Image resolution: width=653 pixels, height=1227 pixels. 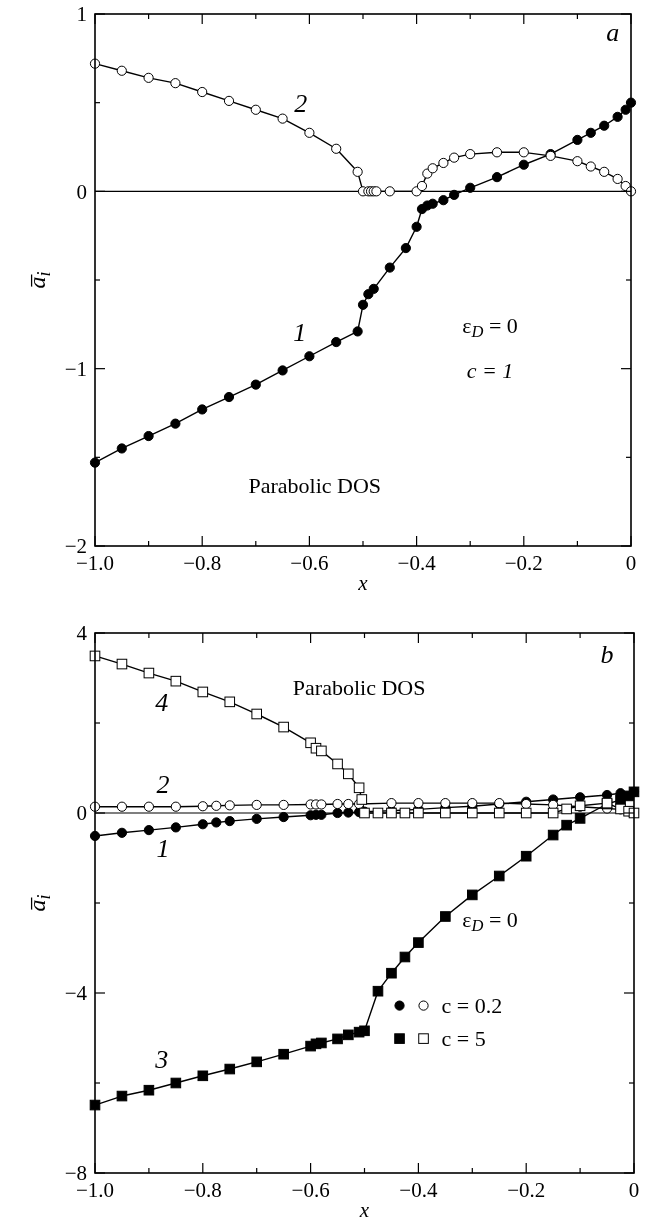 What do you see at coordinates (75, 369) in the screenshot?
I see `y-tick-label: −1` at bounding box center [75, 369].